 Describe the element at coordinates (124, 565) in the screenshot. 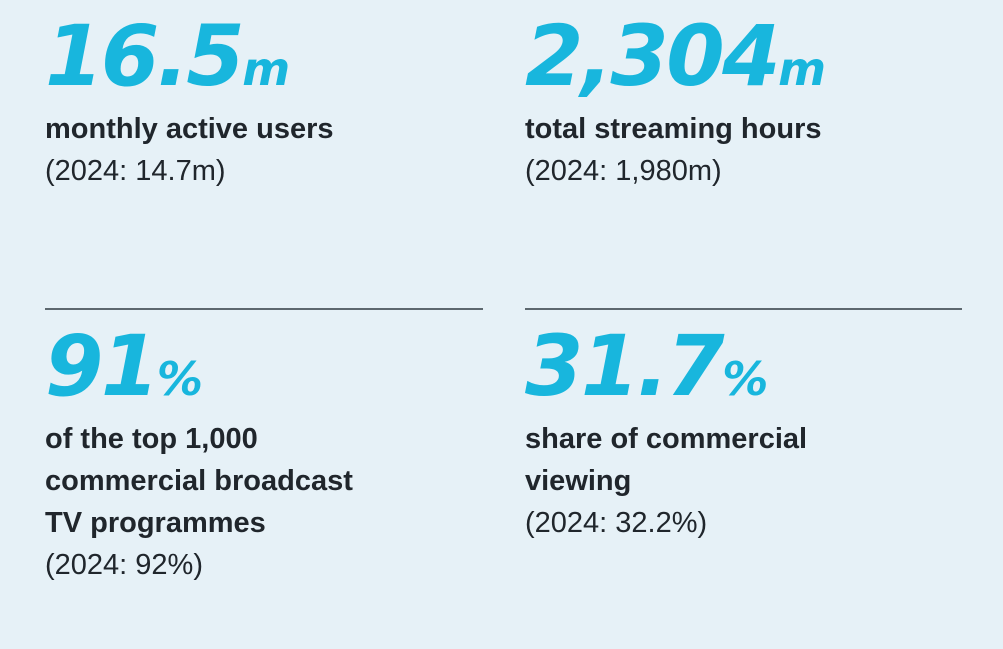

I see `stat-prior-year-top-programmes: (2024: 92%)` at that location.